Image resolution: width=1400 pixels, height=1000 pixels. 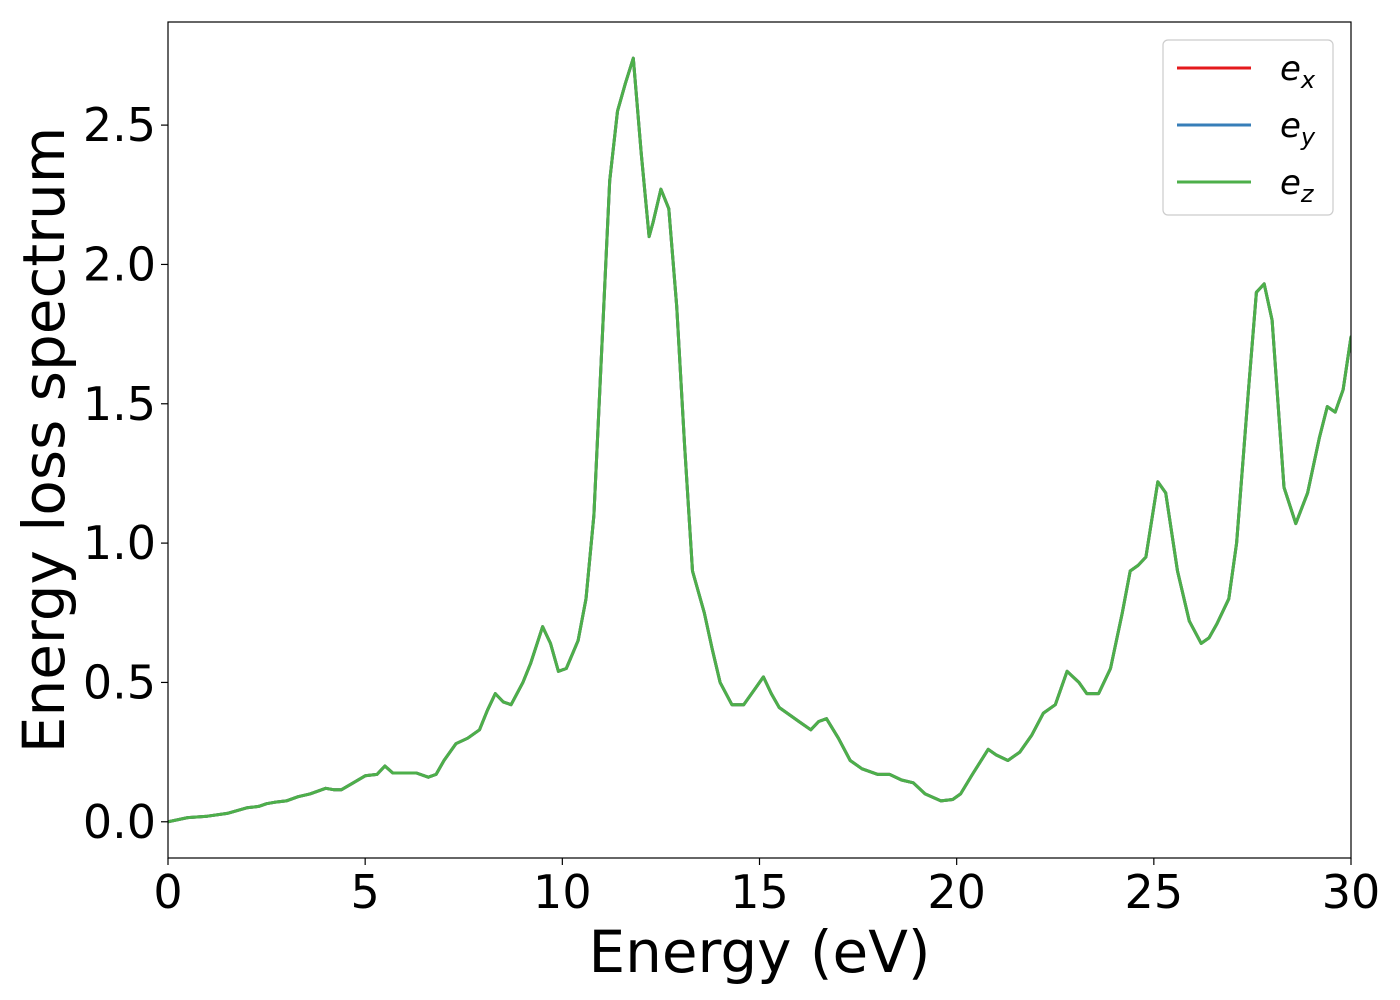 What do you see at coordinates (365, 892) in the screenshot?
I see `x-tick-label: 5` at bounding box center [365, 892].